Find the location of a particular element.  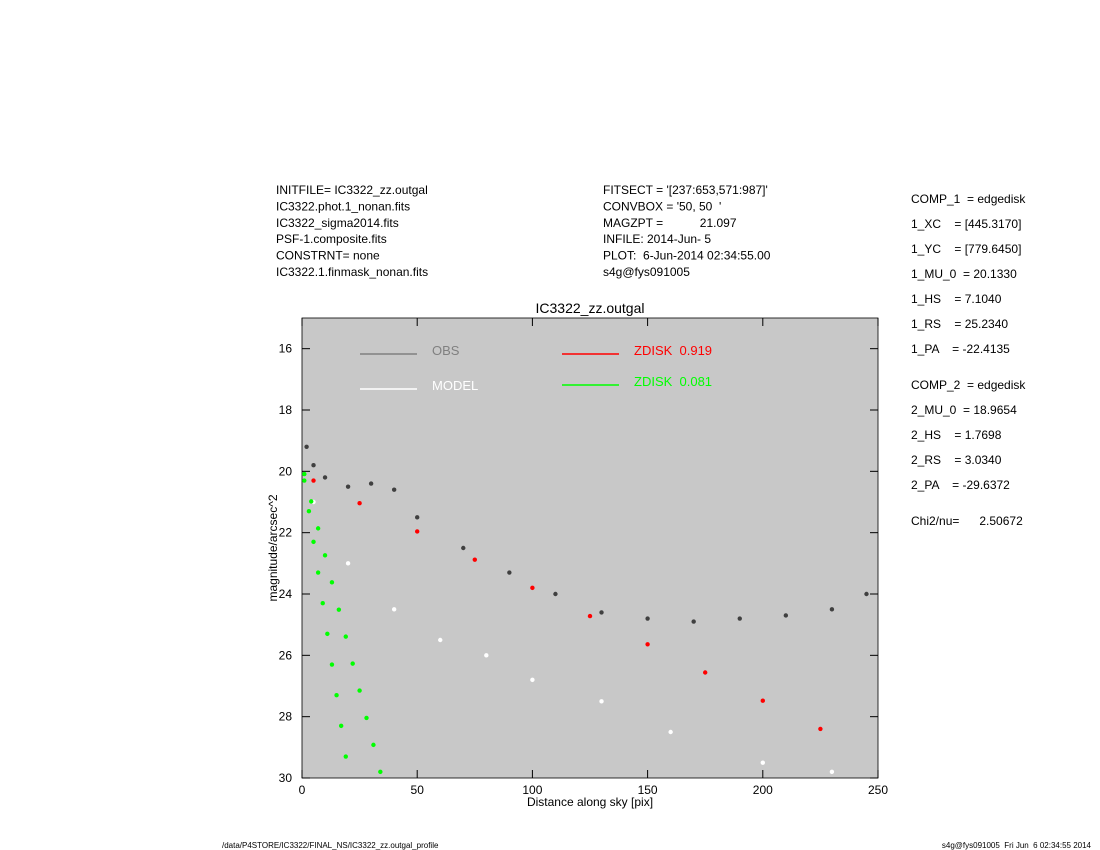

fit-param: COMP_2 = edgedisk is located at coordinates (968, 385).